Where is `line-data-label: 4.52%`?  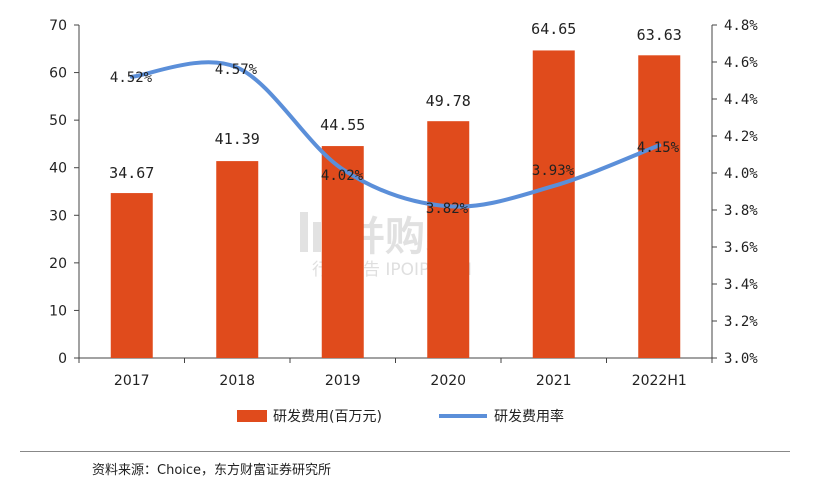
line-data-label: 4.52% is located at coordinates (131, 78).